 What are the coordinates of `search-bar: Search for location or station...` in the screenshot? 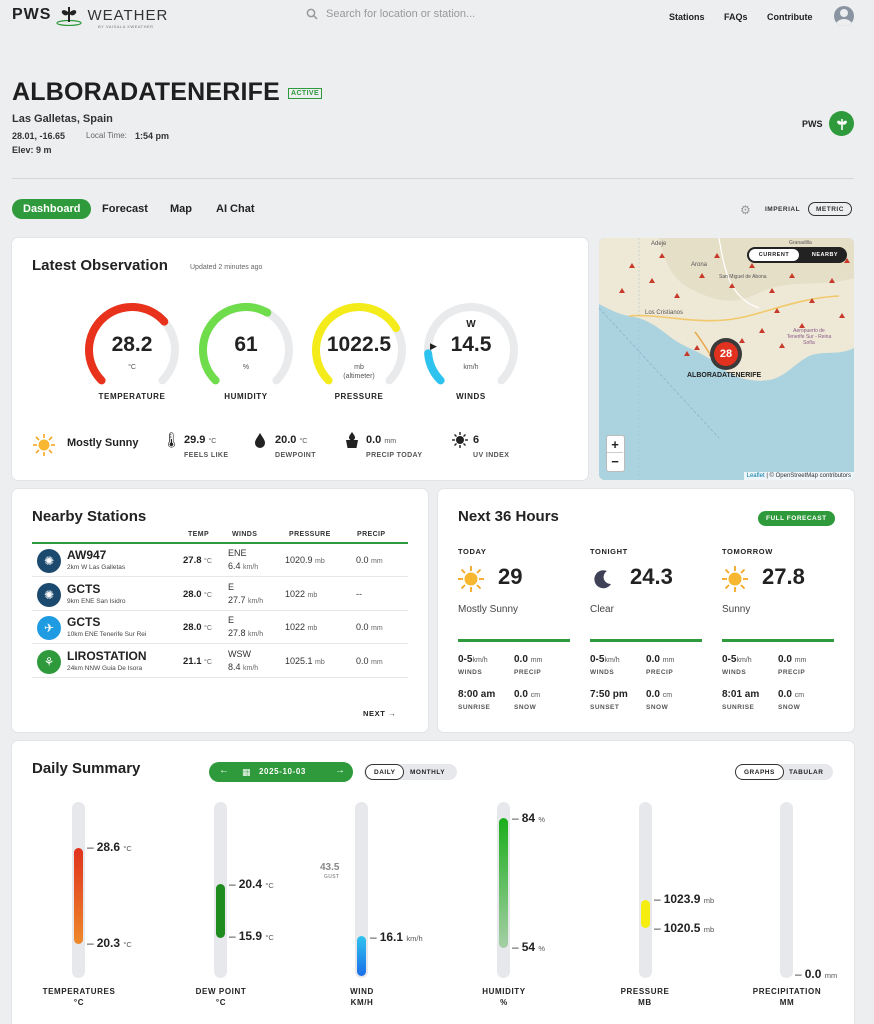 It's located at (390, 14).